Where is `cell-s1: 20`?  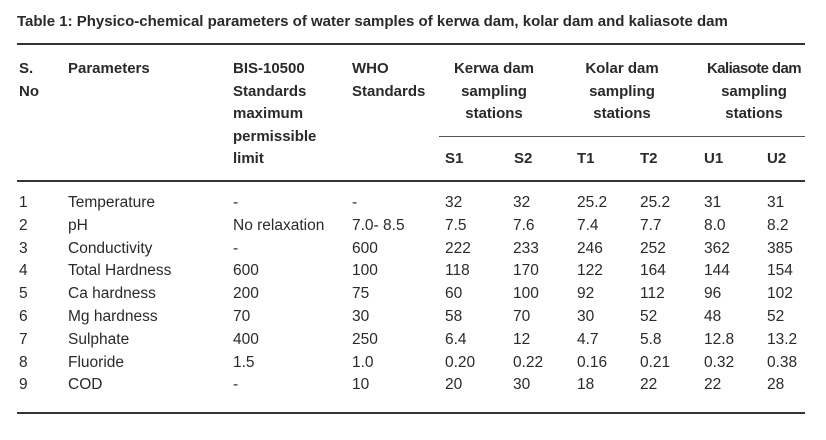
cell-s1: 20 is located at coordinates (454, 385).